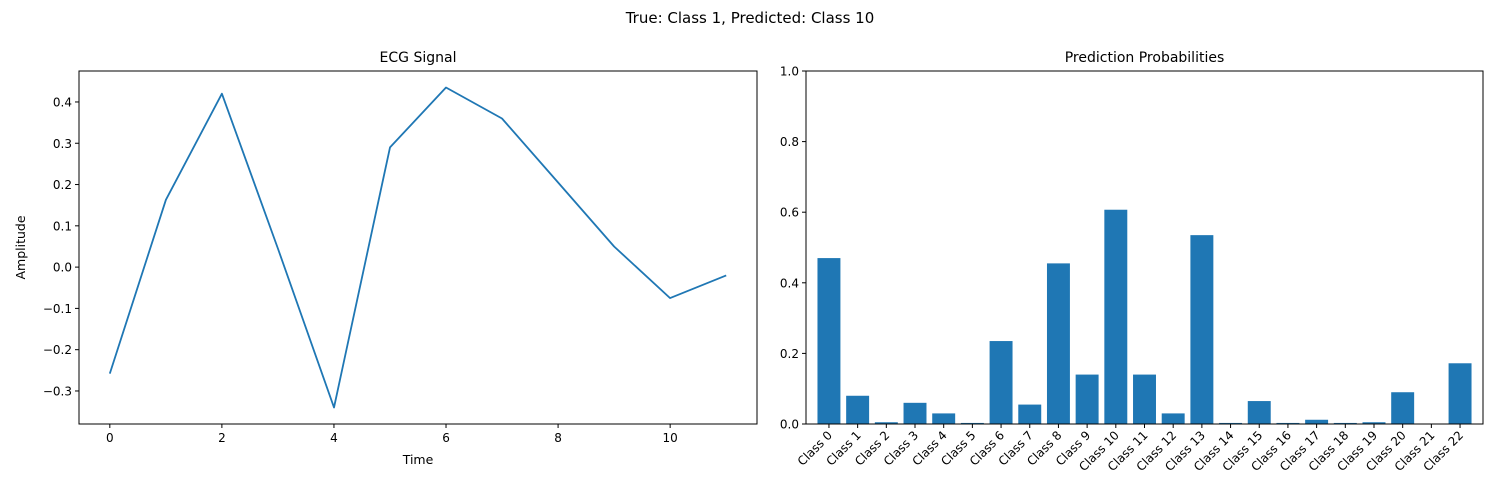  I want to click on ecg-y-axis-label: Amplitude, so click(20, 247).